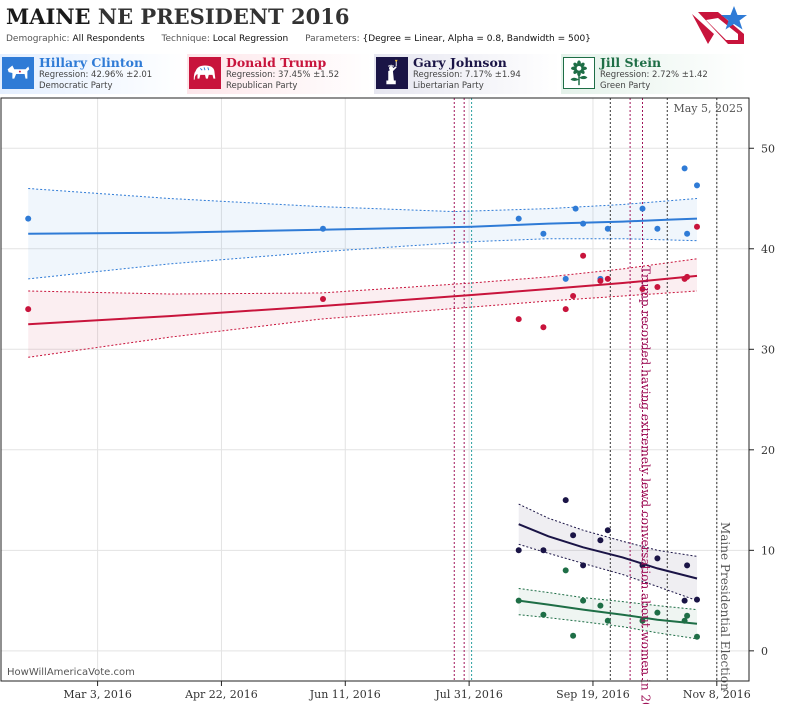 The image size is (789, 704). I want to click on parameters-label: Parameters:, so click(332, 39).